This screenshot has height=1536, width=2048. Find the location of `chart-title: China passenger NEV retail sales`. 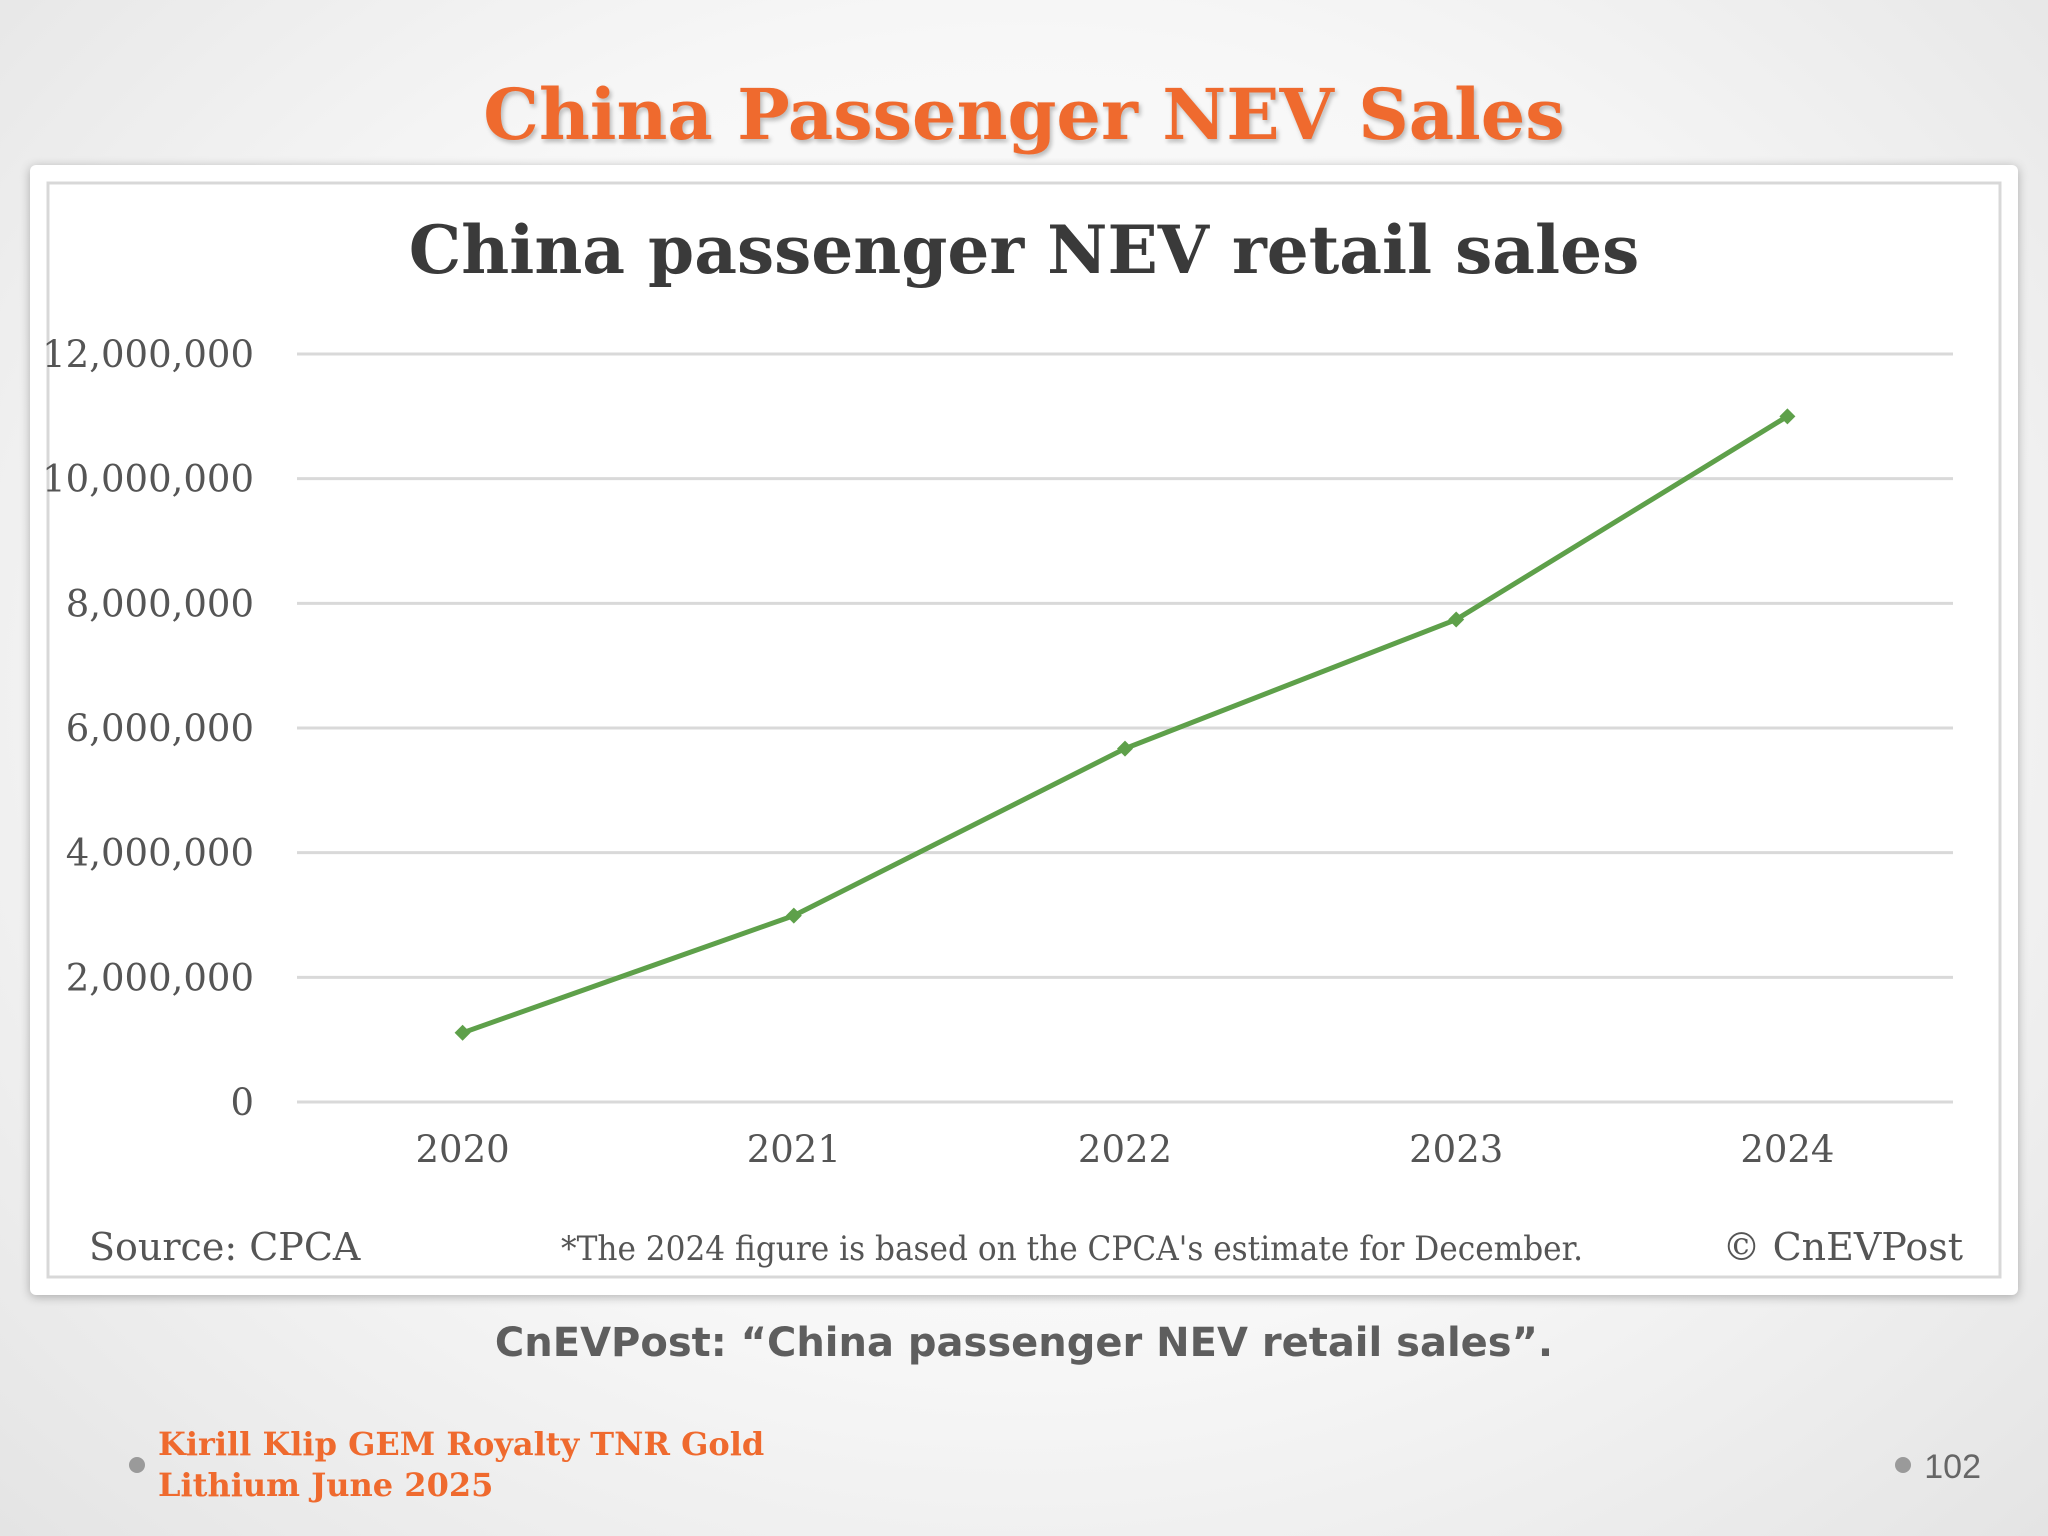

chart-title: China passenger NEV retail sales is located at coordinates (1024, 250).